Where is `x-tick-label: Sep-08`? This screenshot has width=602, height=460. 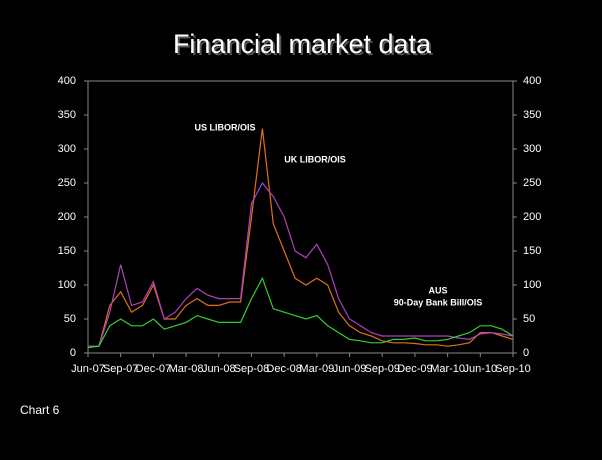 x-tick-label: Sep-08 is located at coordinates (251, 369).